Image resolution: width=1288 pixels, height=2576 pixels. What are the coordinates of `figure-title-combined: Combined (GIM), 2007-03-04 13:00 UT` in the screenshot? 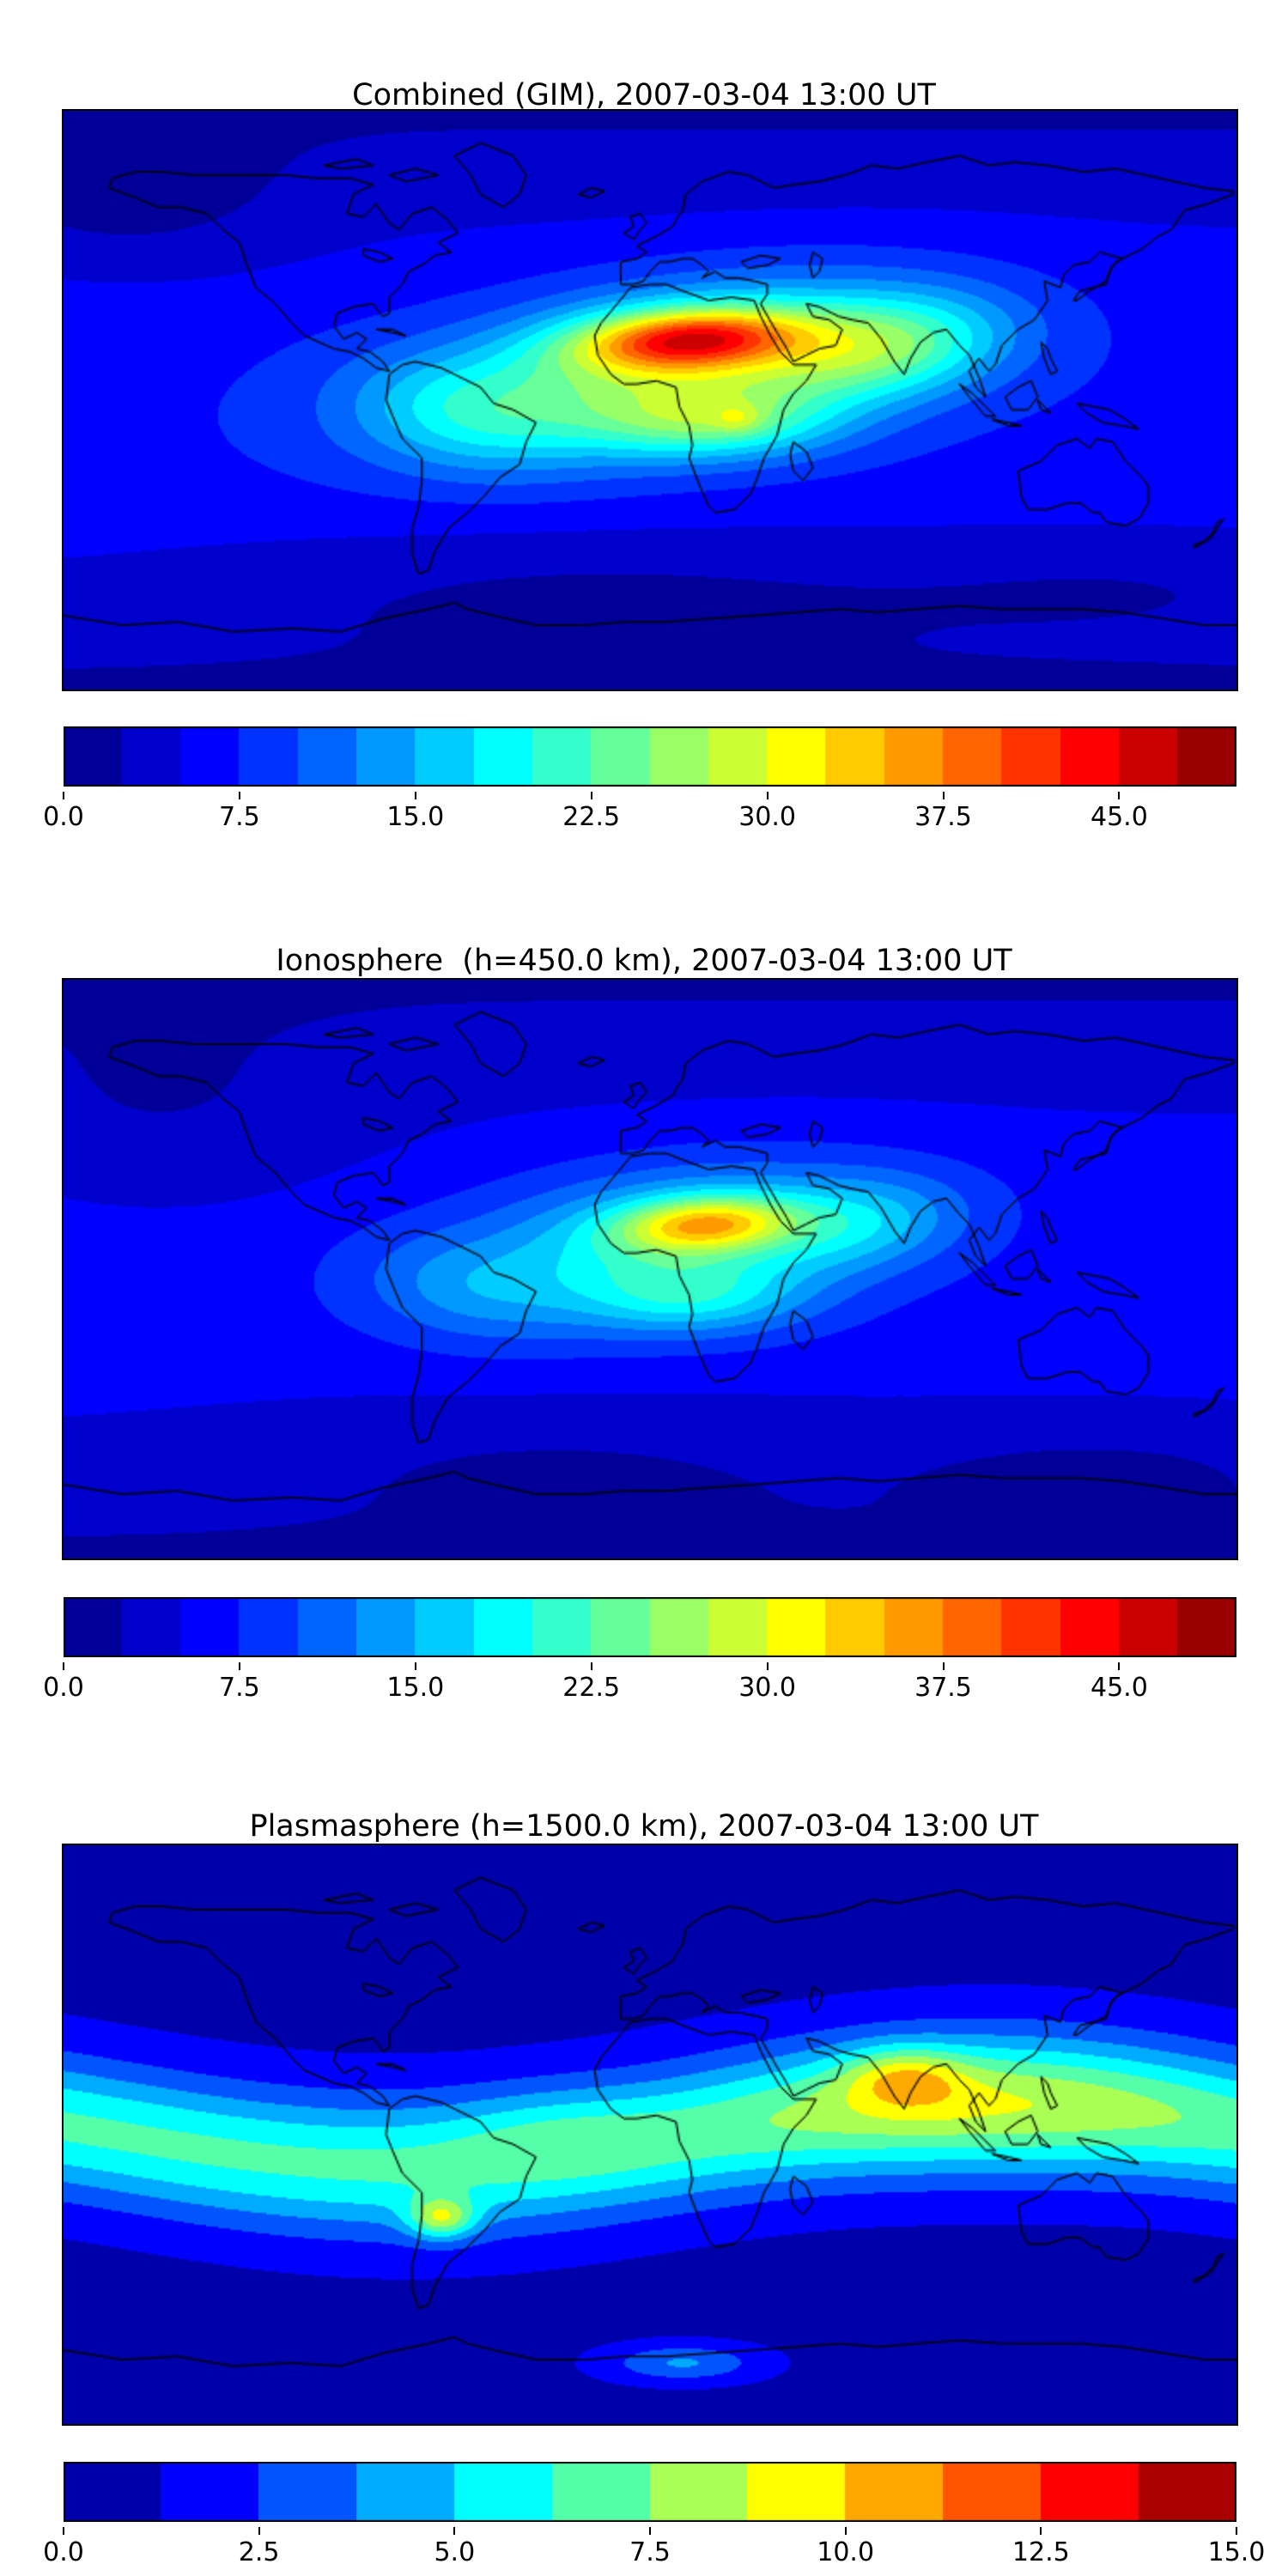 It's located at (644, 96).